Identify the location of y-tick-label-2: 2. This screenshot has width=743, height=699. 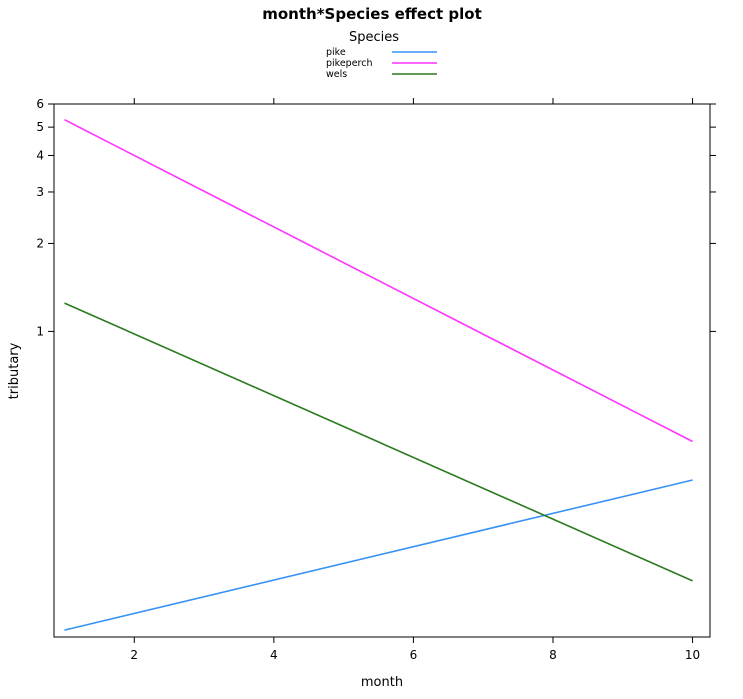
(40, 243).